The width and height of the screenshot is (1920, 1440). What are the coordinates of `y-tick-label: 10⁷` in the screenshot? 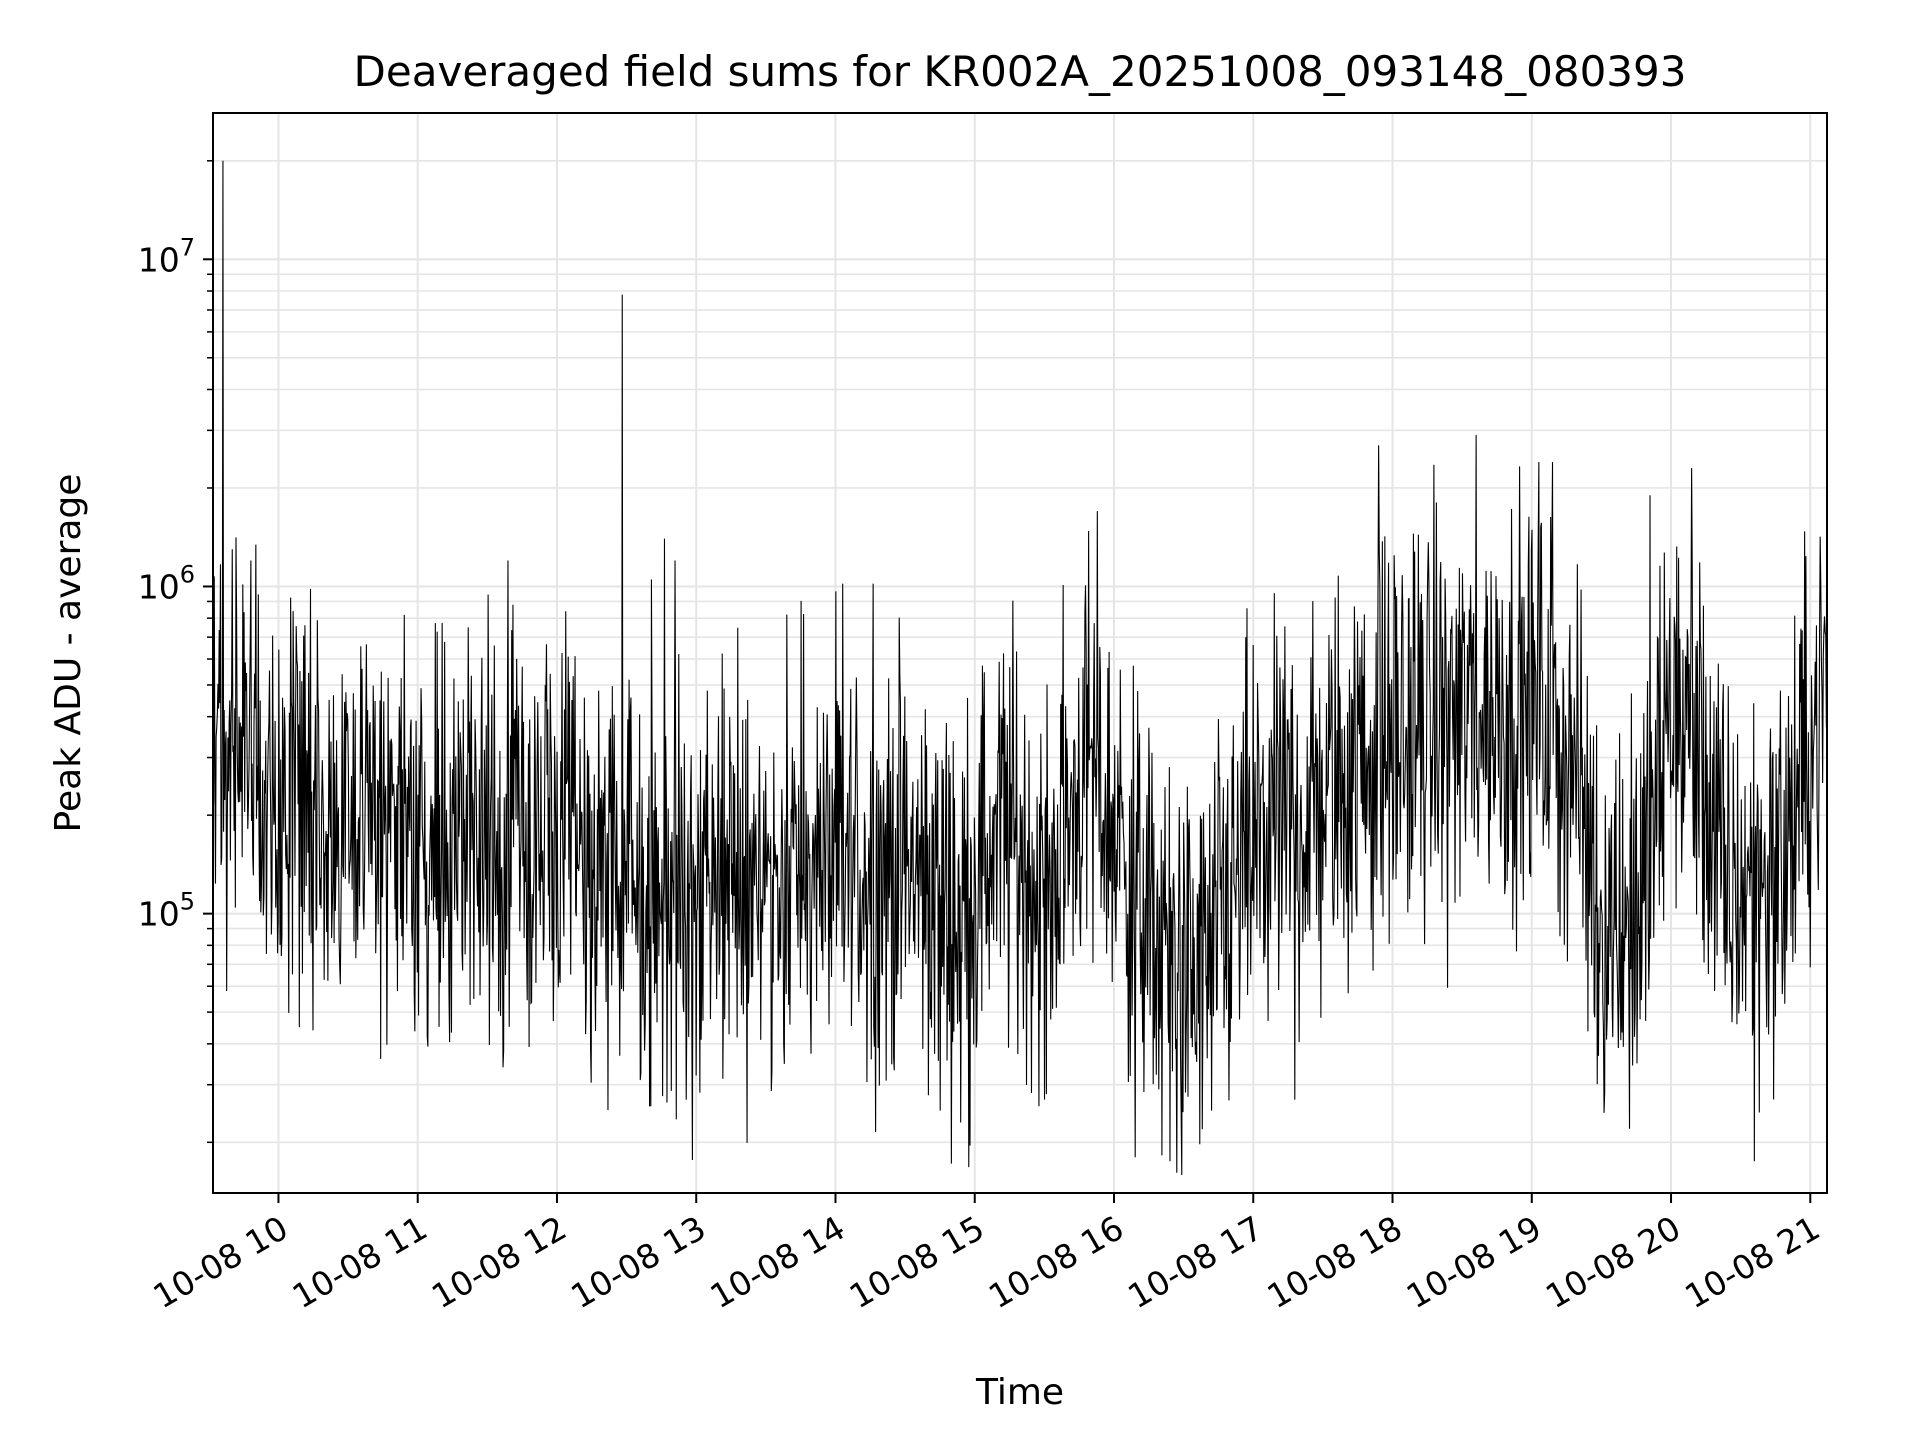 It's located at (166, 256).